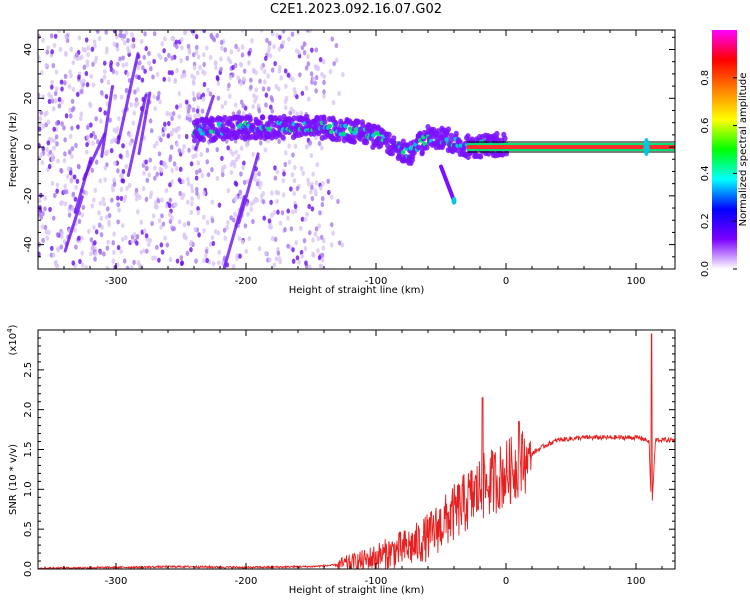  I want to click on x-axis-label: Height of straight line (km), so click(357, 290).